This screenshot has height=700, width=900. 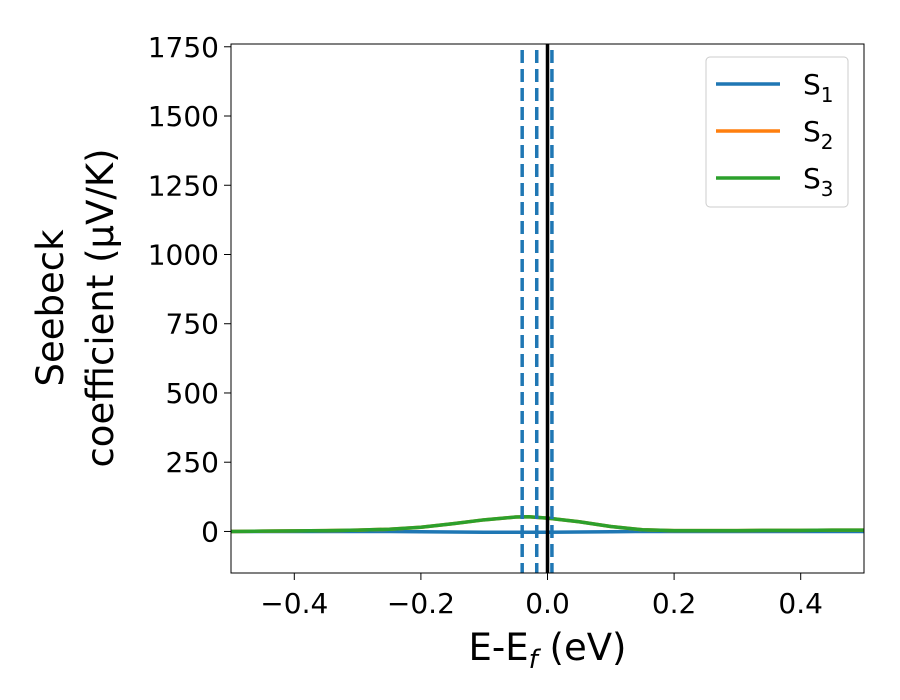 I want to click on y-axis-label: coefficient (μV/K), so click(x=100, y=307).